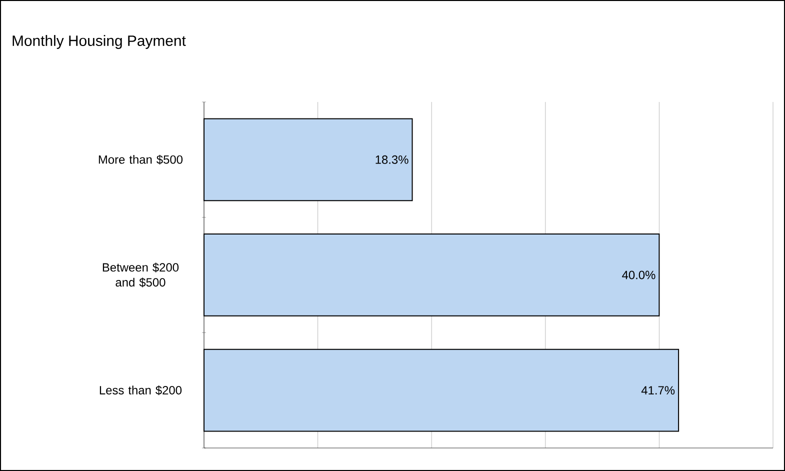 This screenshot has height=471, width=785. What do you see at coordinates (141, 390) in the screenshot?
I see `y-tick-label: Less than $200` at bounding box center [141, 390].